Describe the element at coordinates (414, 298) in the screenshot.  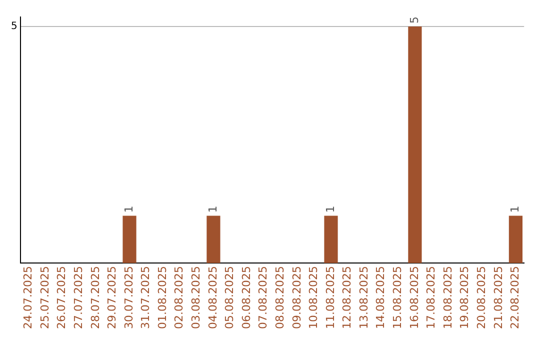
I see `x-tick-label: 16.08.2025` at that location.